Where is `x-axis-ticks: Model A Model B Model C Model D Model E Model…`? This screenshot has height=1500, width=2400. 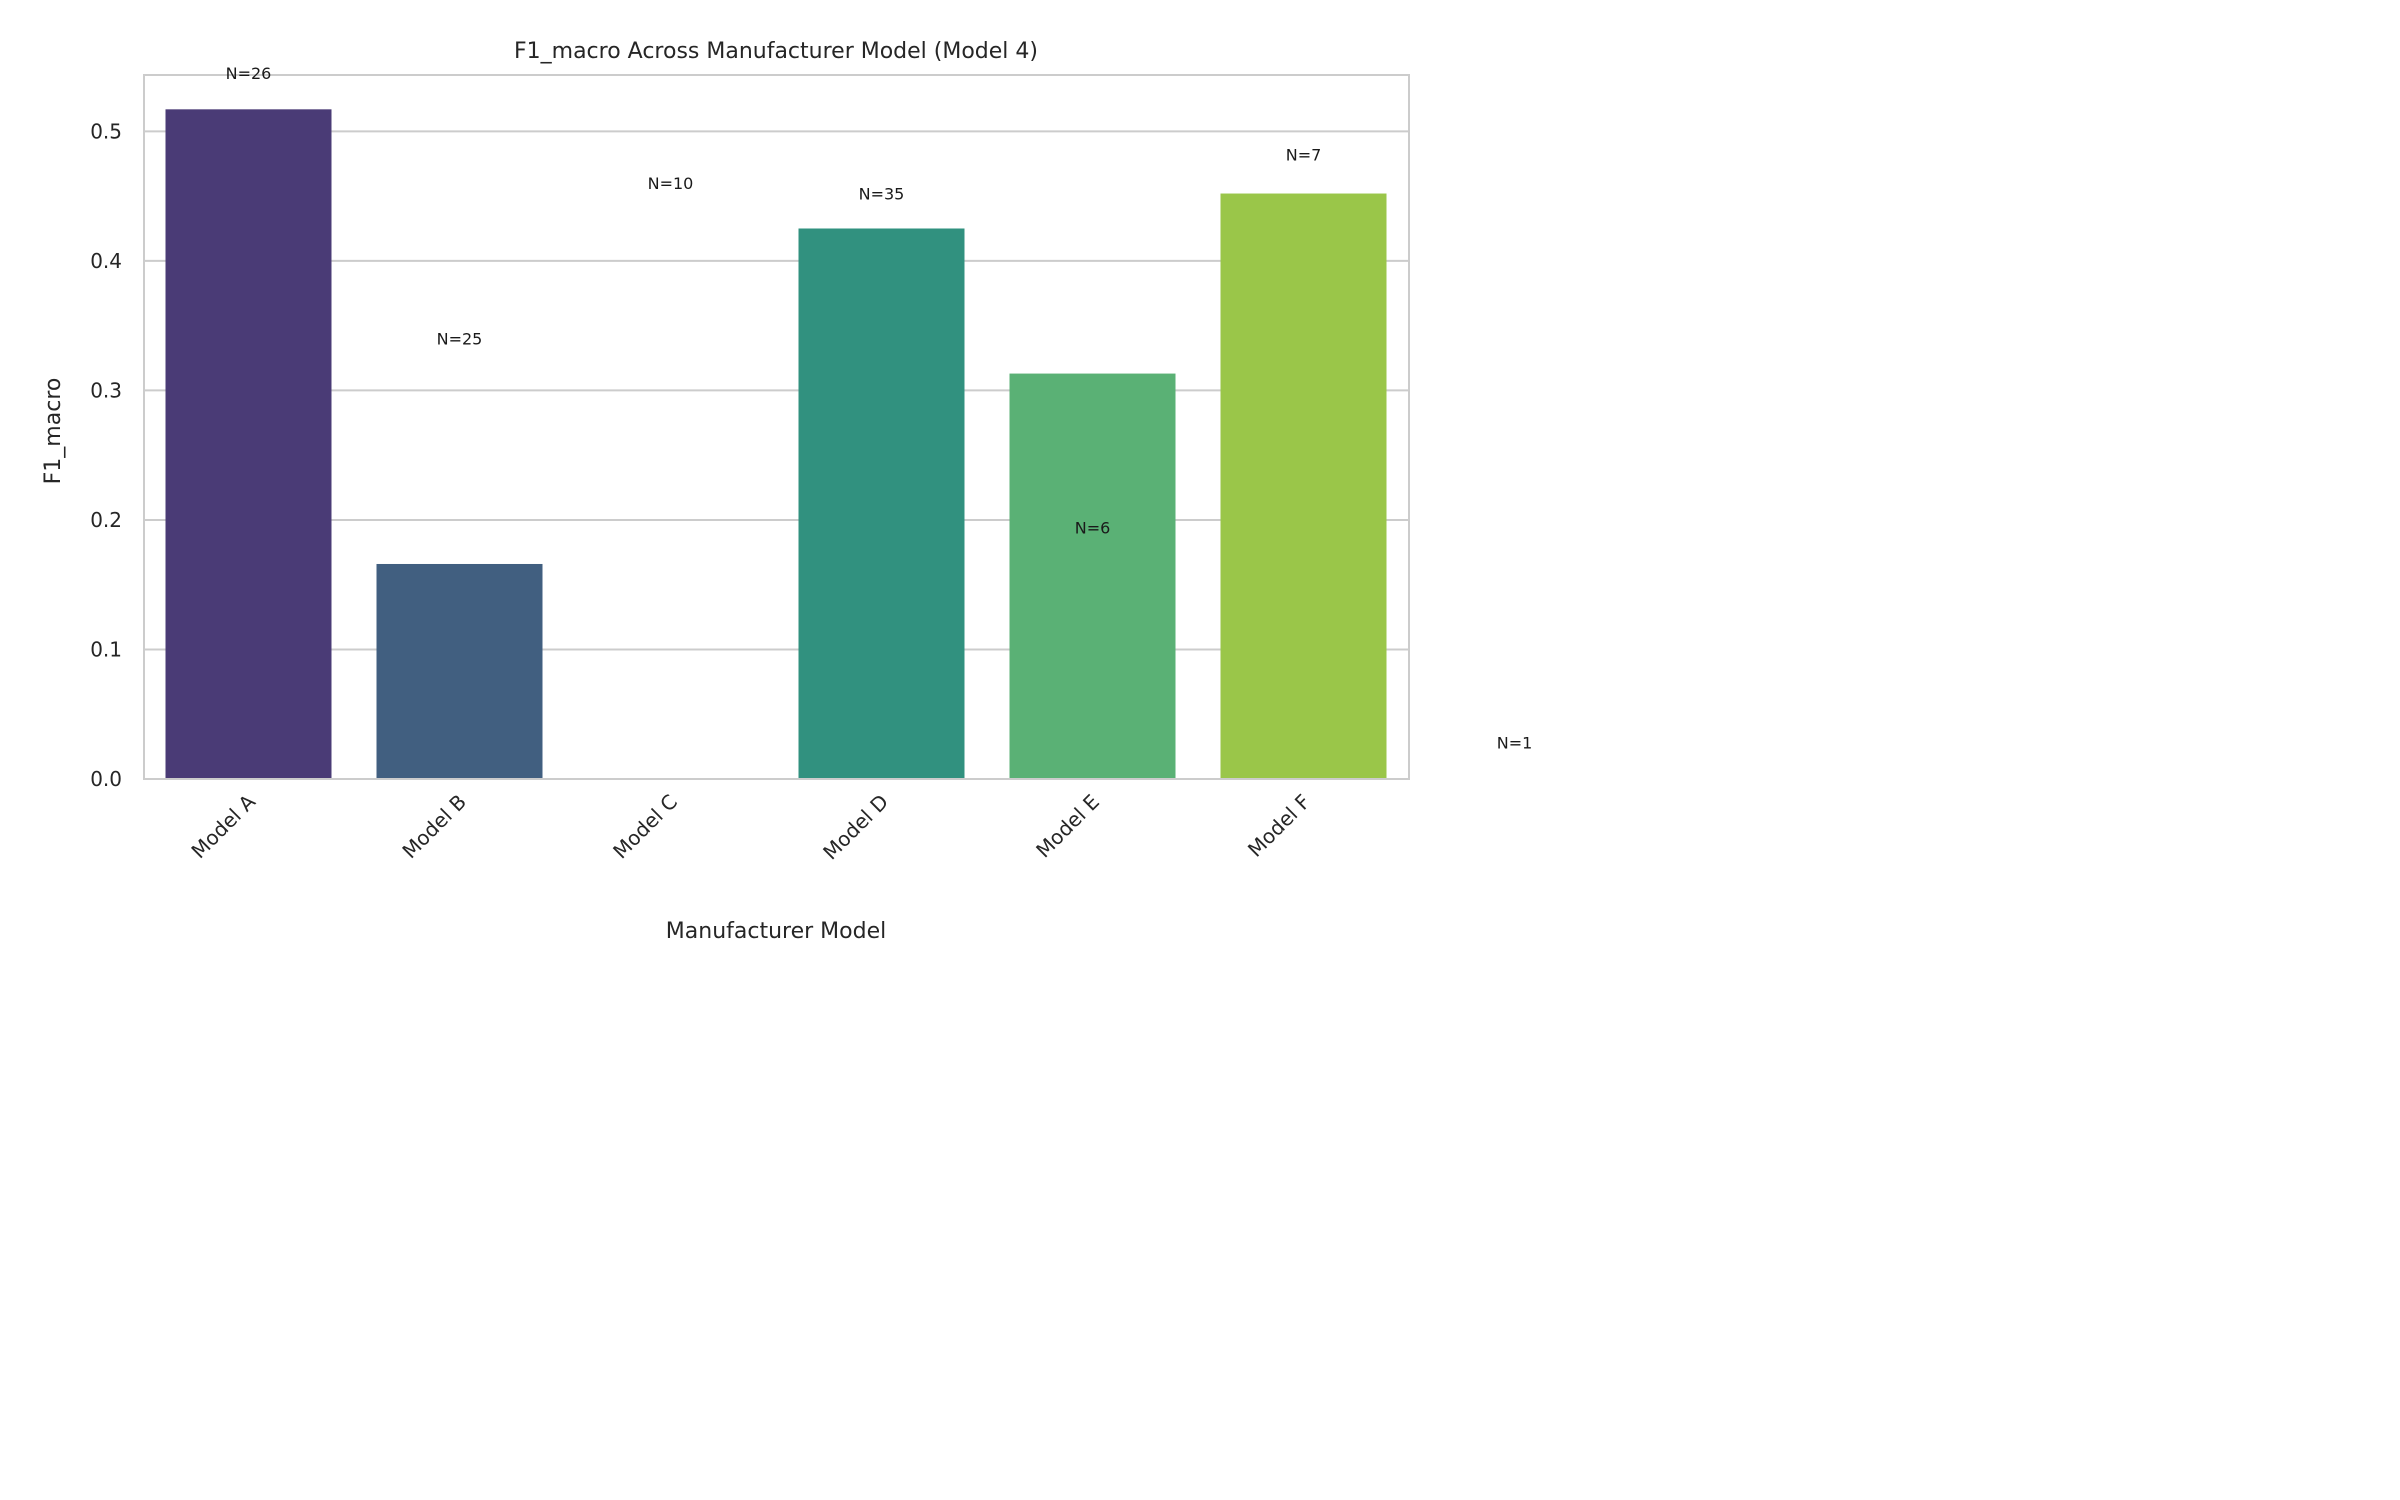
x-axis-ticks: Model A Model B Model C Model D Model E Model… is located at coordinates (750, 826).